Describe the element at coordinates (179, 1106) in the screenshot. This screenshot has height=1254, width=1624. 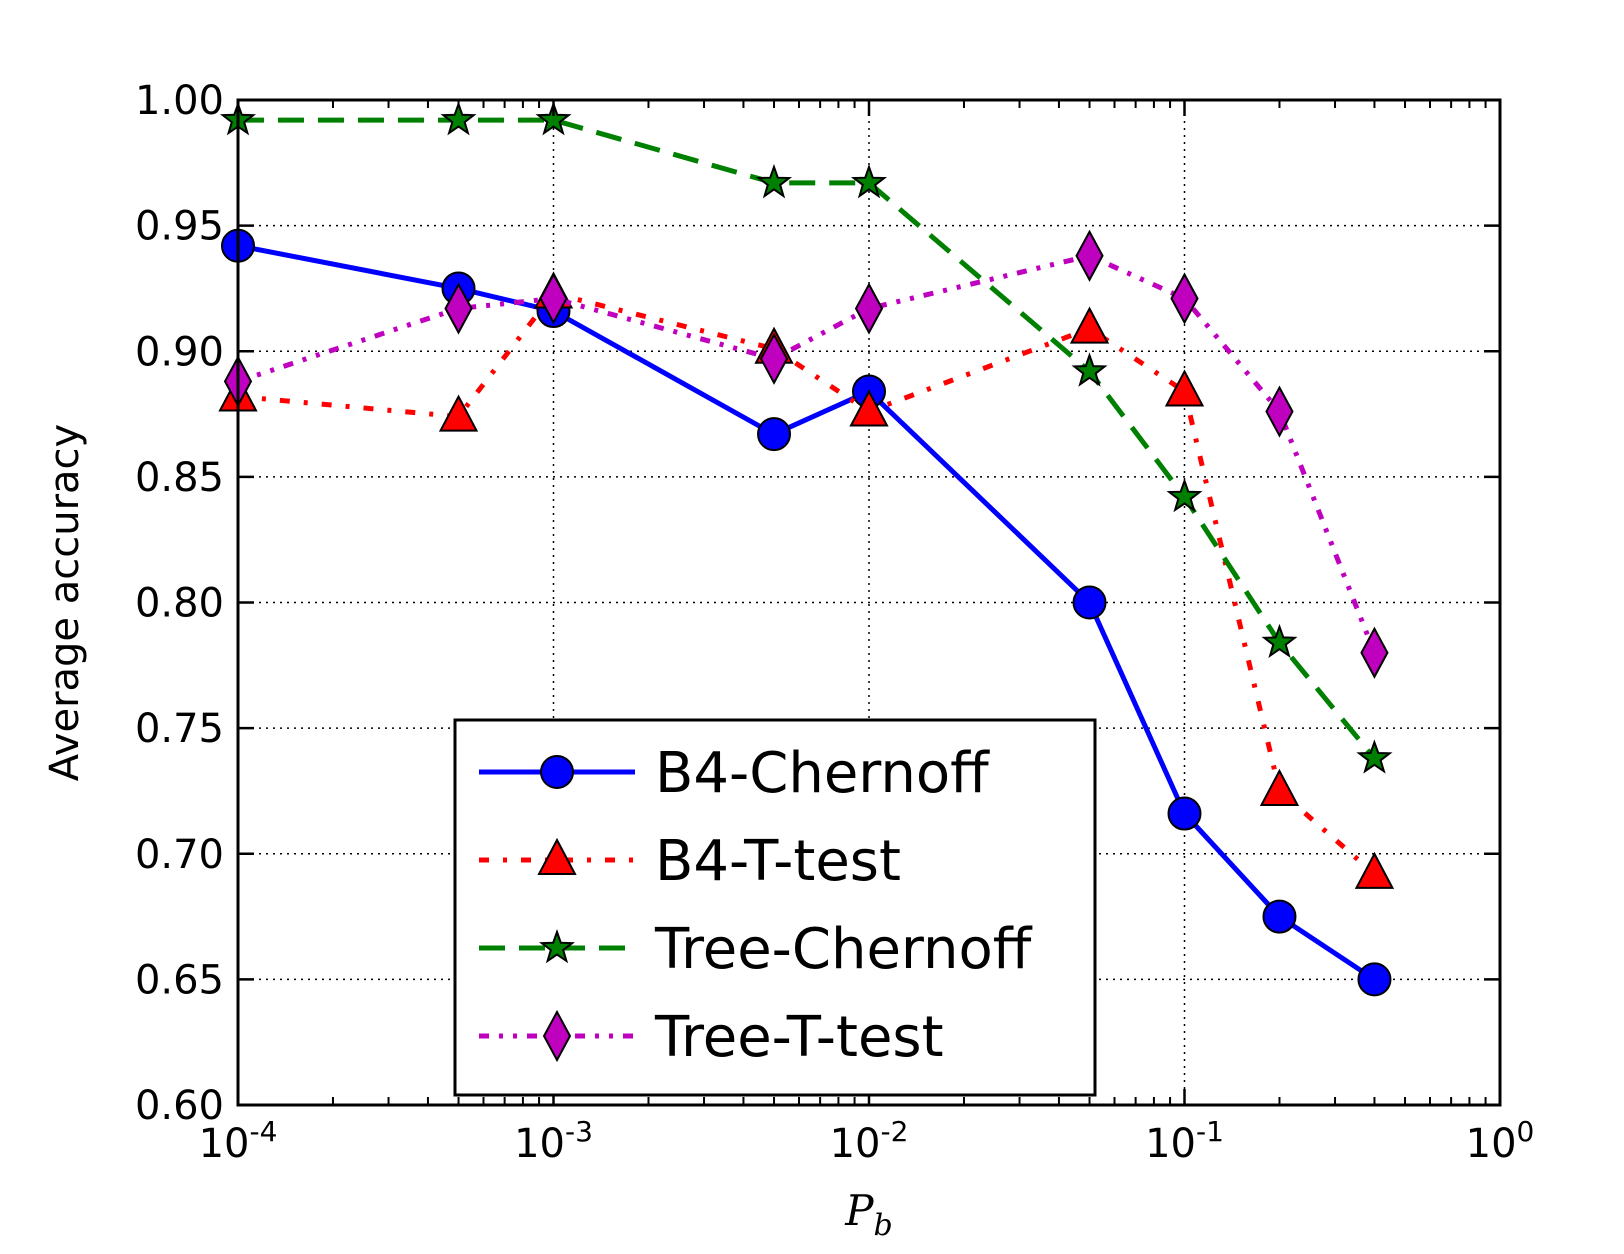
I see `y-tick-label: 0.60` at that location.